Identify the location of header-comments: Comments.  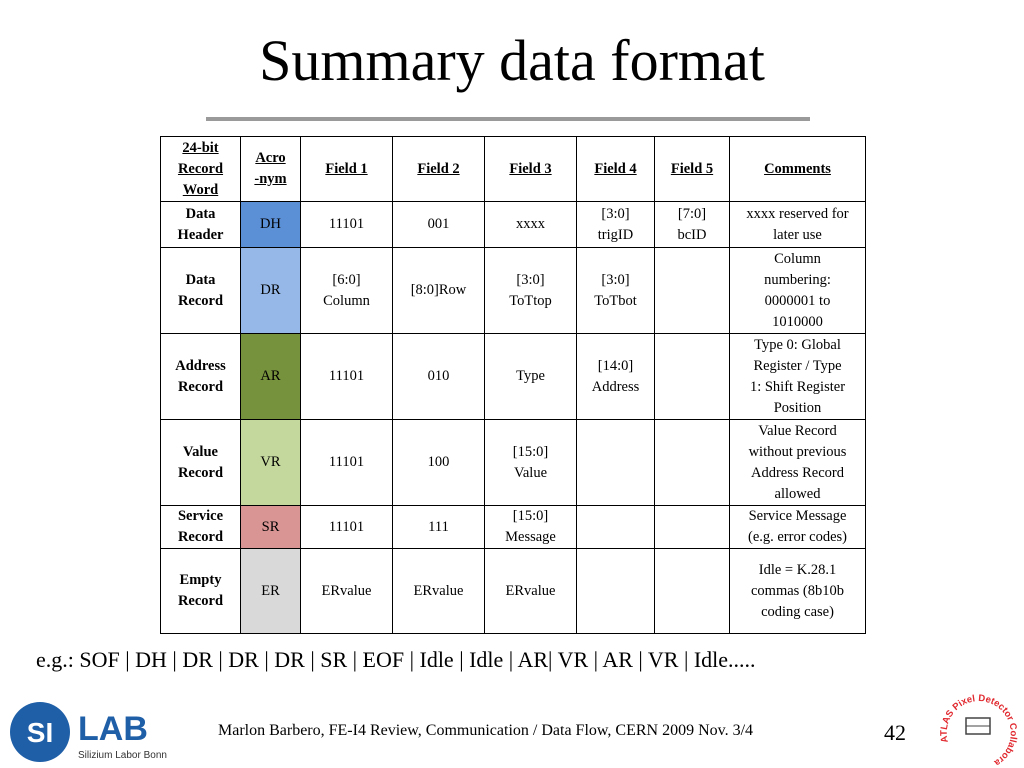
(797, 169).